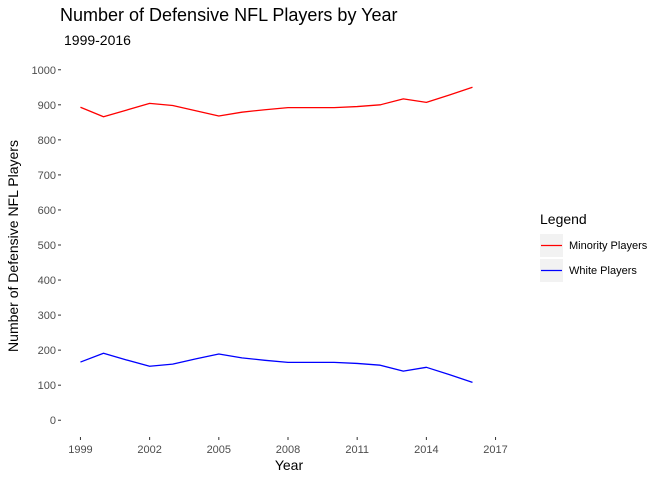 The height and width of the screenshot is (480, 672). Describe the element at coordinates (603, 271) in the screenshot. I see `legend-label: White Players` at that location.